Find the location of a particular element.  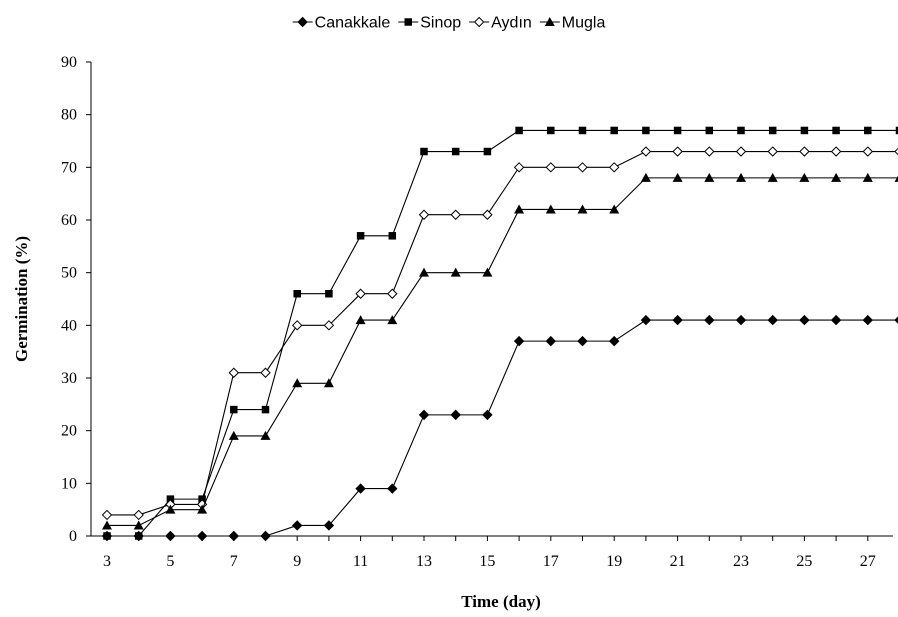

x-tick-label: 11 is located at coordinates (360, 561).